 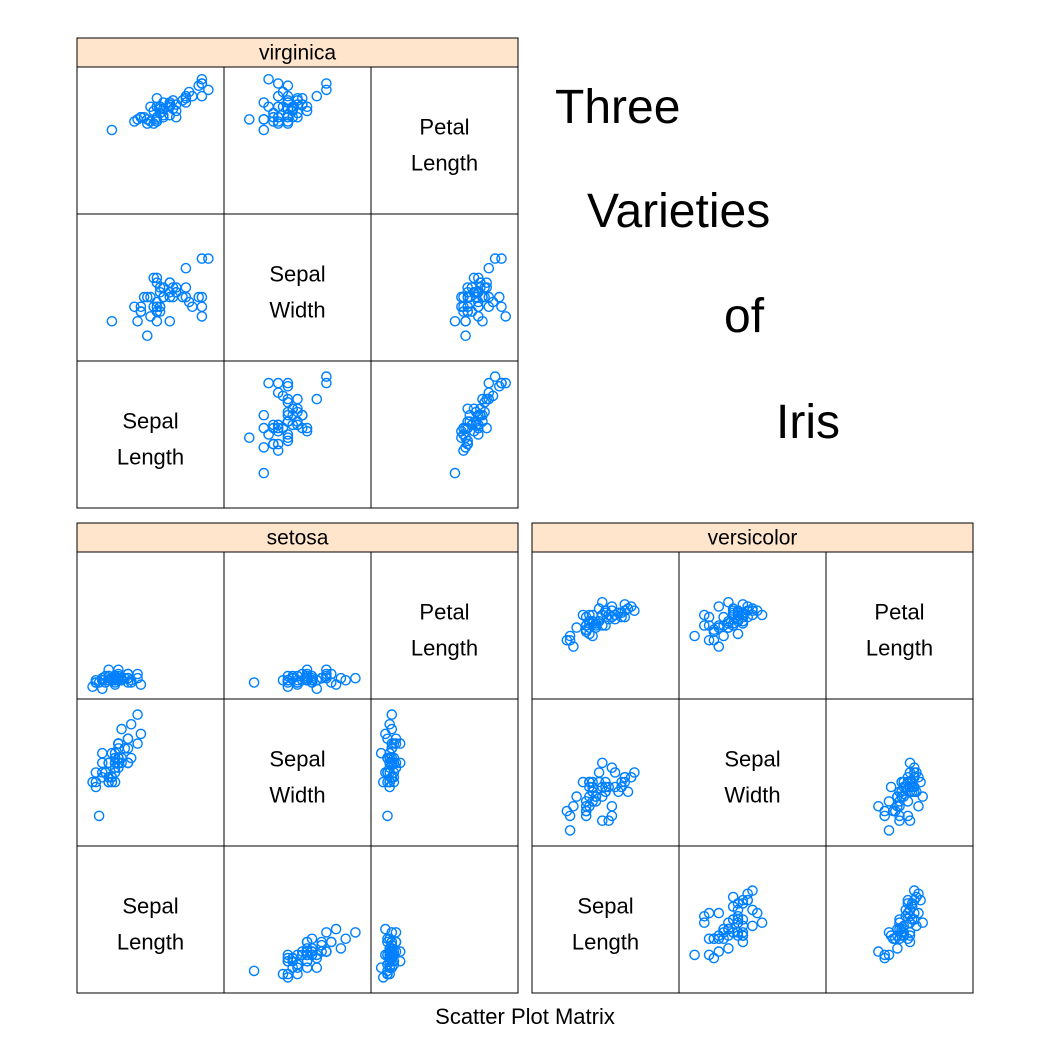 I want to click on variable-label-line: Width, so click(x=752, y=795).